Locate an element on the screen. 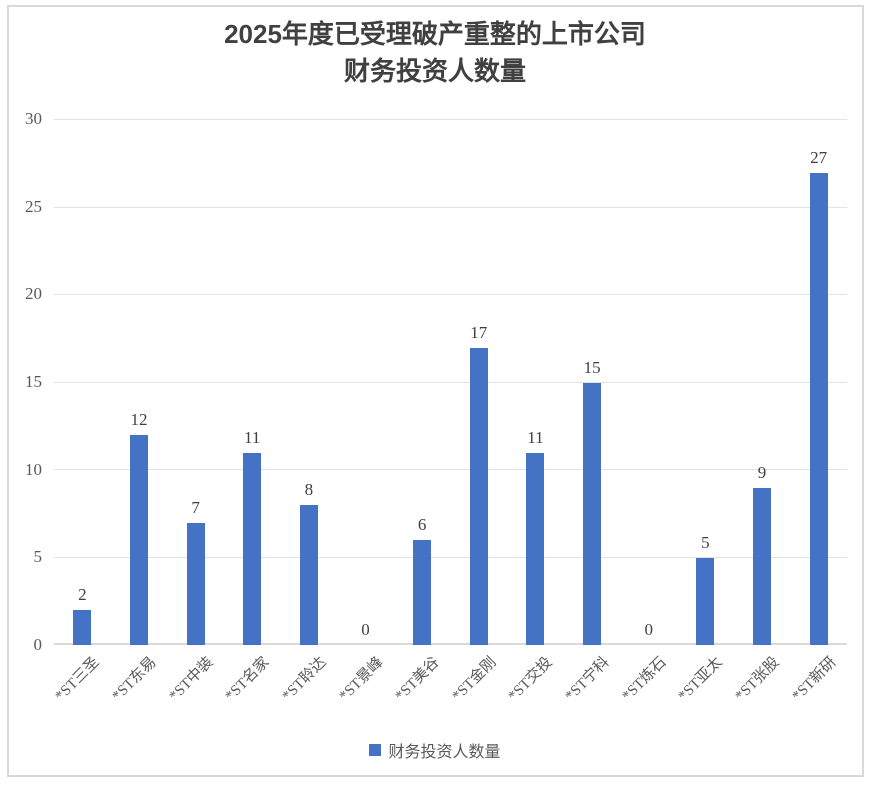 This screenshot has height=785, width=870. bar-cell: 5 *ST亚太 is located at coordinates (705, 412).